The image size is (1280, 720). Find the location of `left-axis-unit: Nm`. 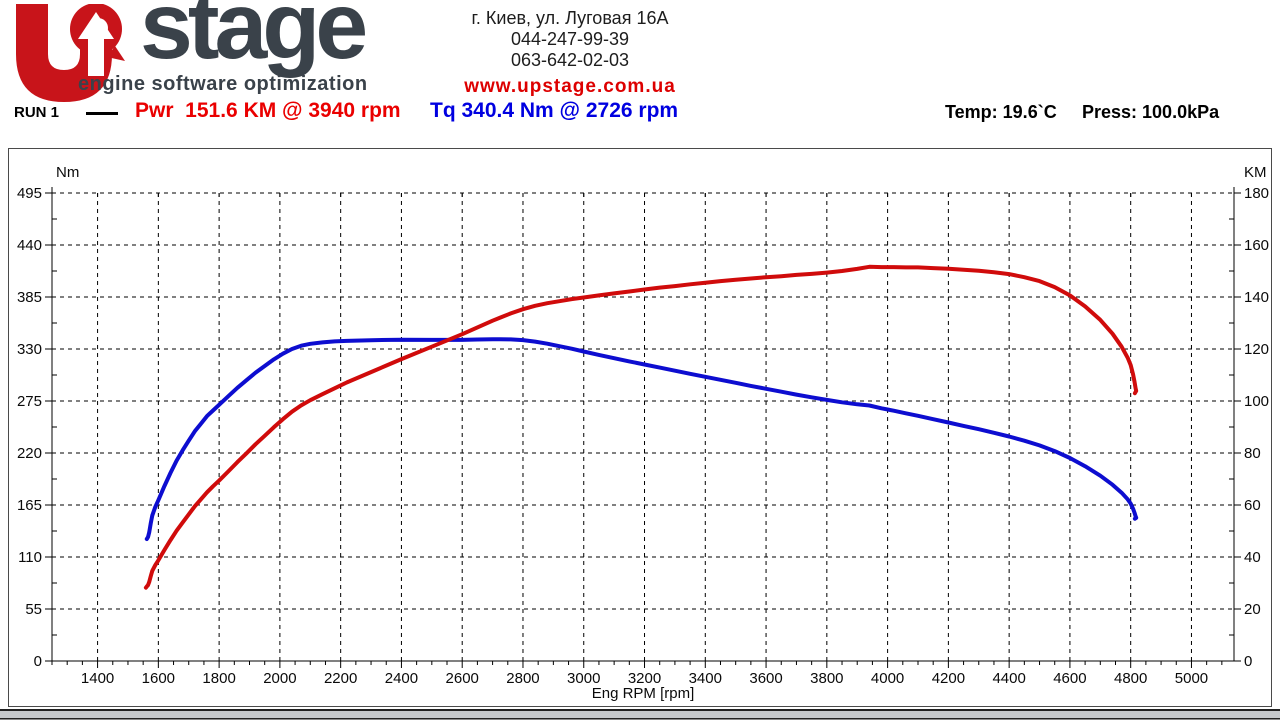

left-axis-unit: Nm is located at coordinates (67, 172).